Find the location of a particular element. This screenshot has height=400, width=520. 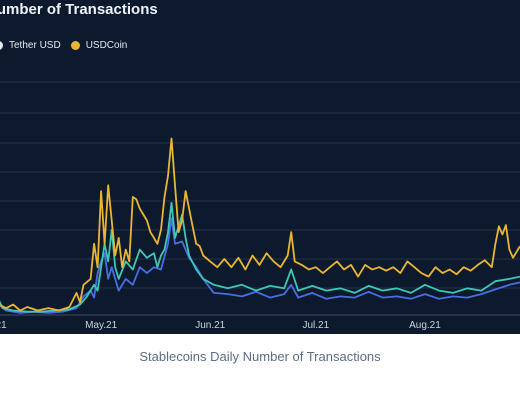

legend-dot-usdcoin is located at coordinates (75, 45).